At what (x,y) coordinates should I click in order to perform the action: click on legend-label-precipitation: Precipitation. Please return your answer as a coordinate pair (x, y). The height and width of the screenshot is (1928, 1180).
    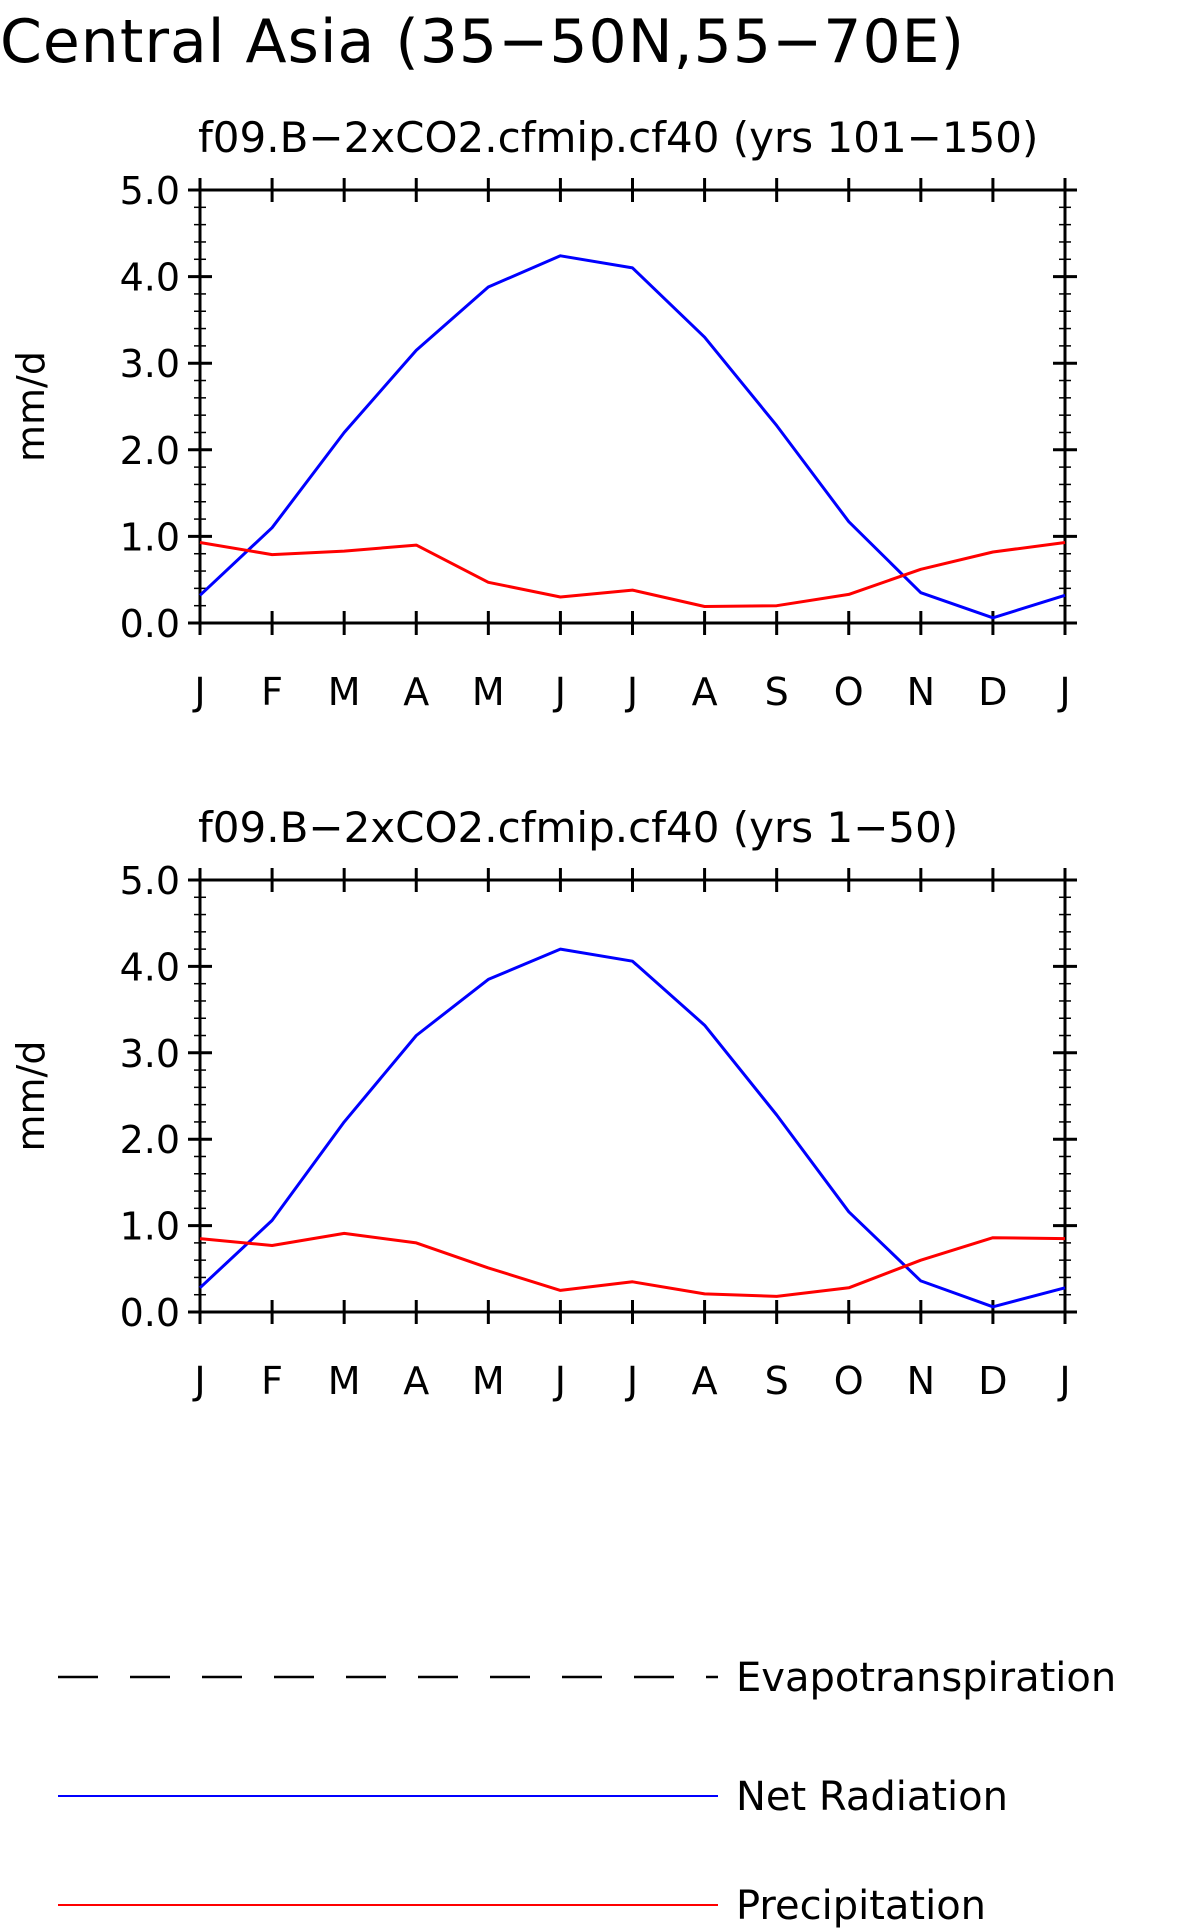
    Looking at the image, I should click on (861, 1905).